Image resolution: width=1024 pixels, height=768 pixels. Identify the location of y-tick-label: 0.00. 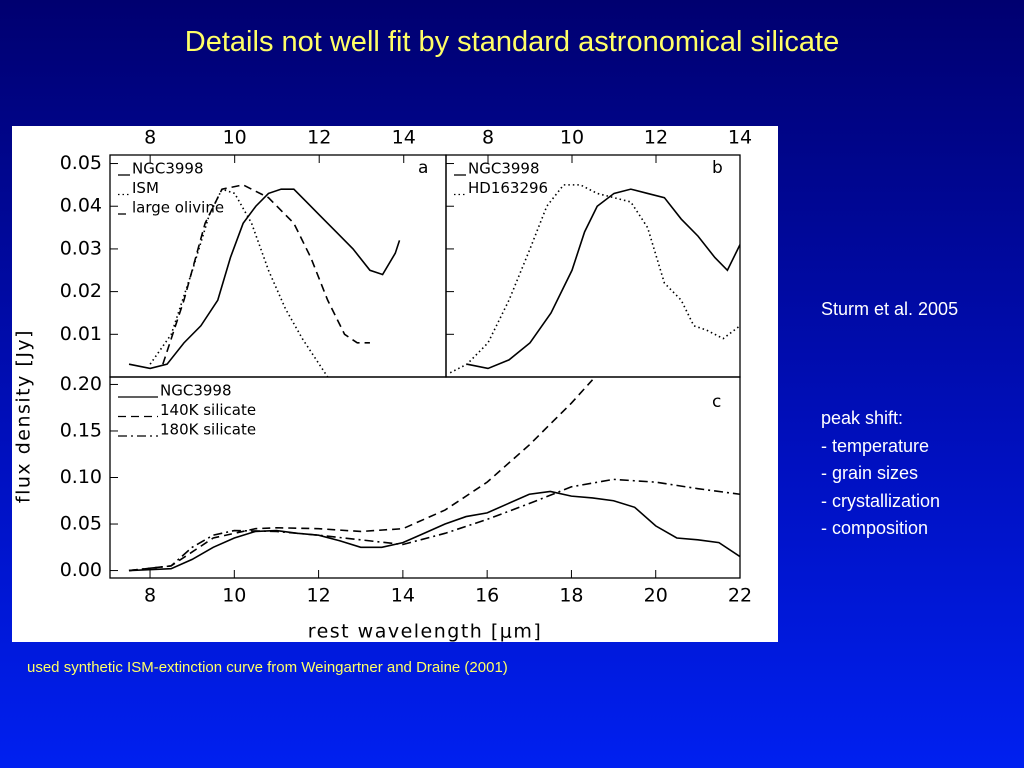
(81, 570).